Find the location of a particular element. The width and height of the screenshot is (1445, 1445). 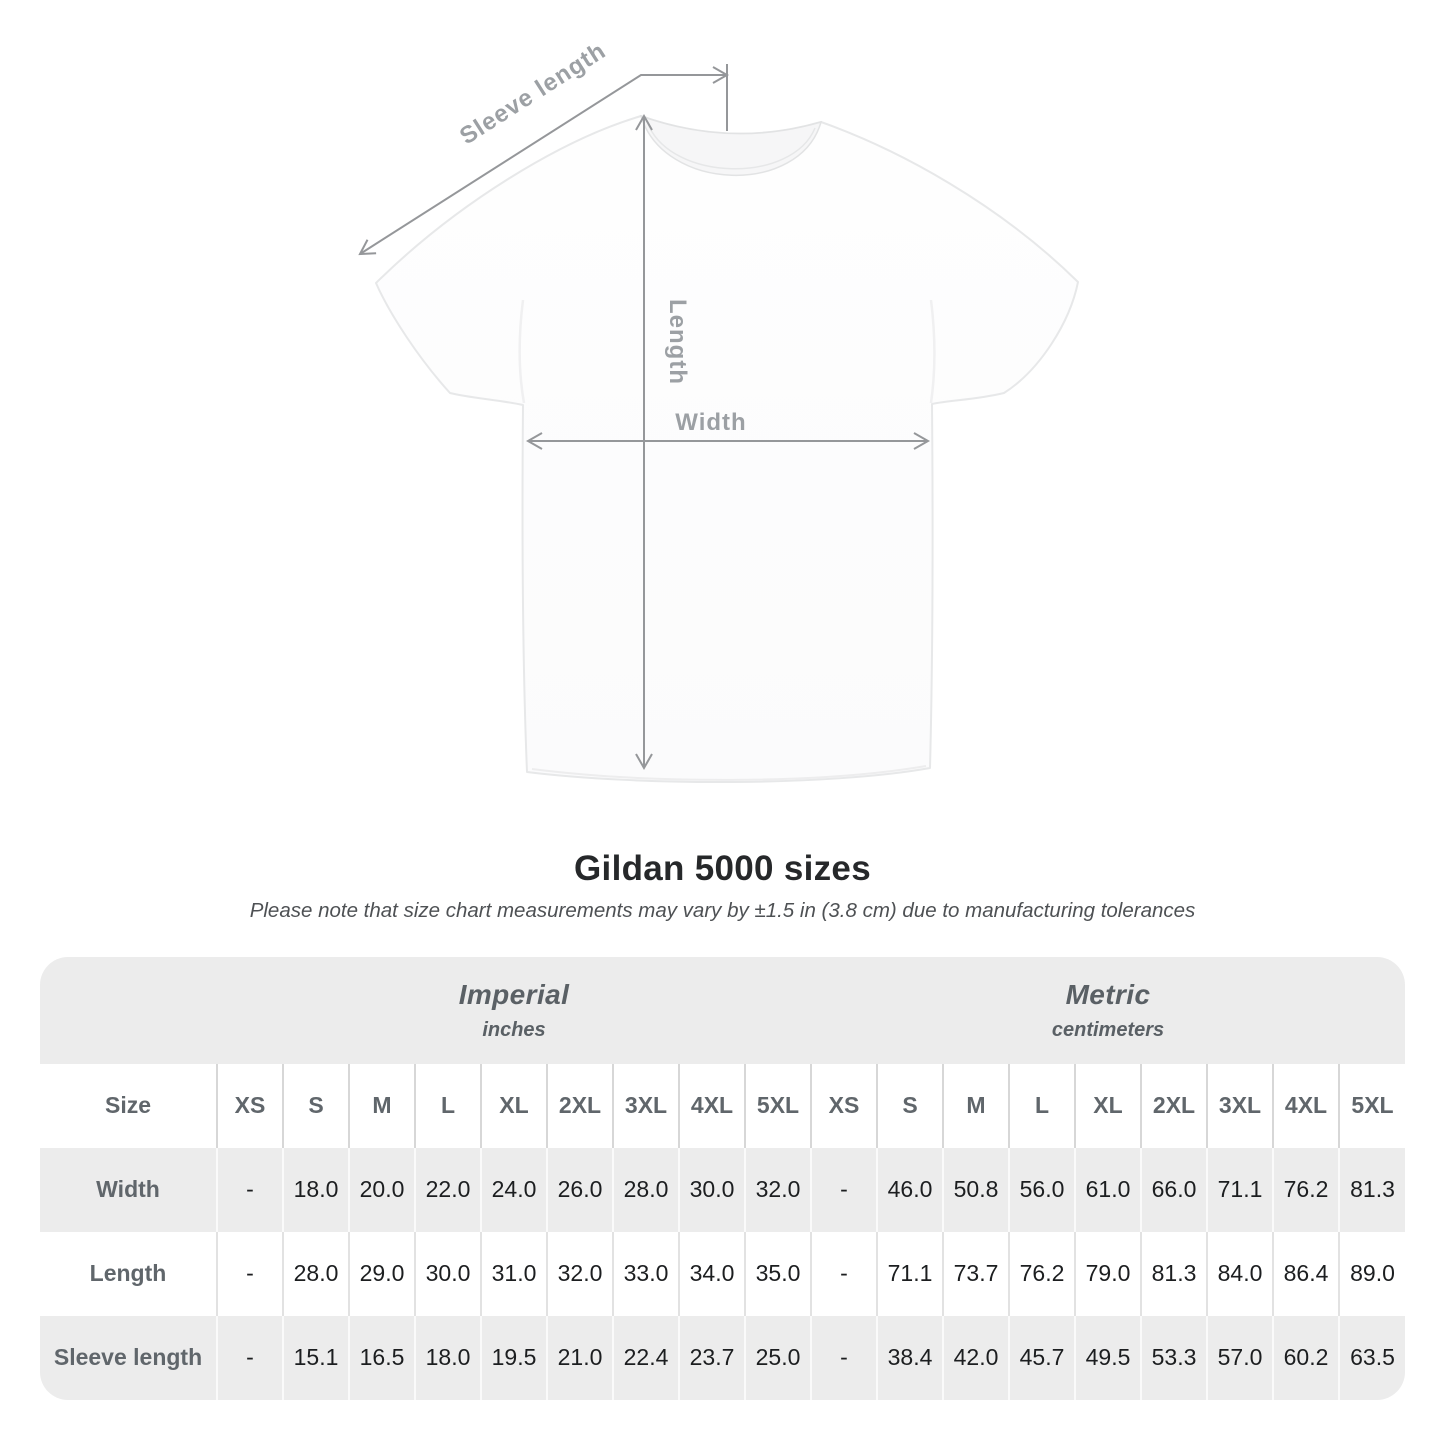

sleeve-length-arrow is located at coordinates (544, 161).